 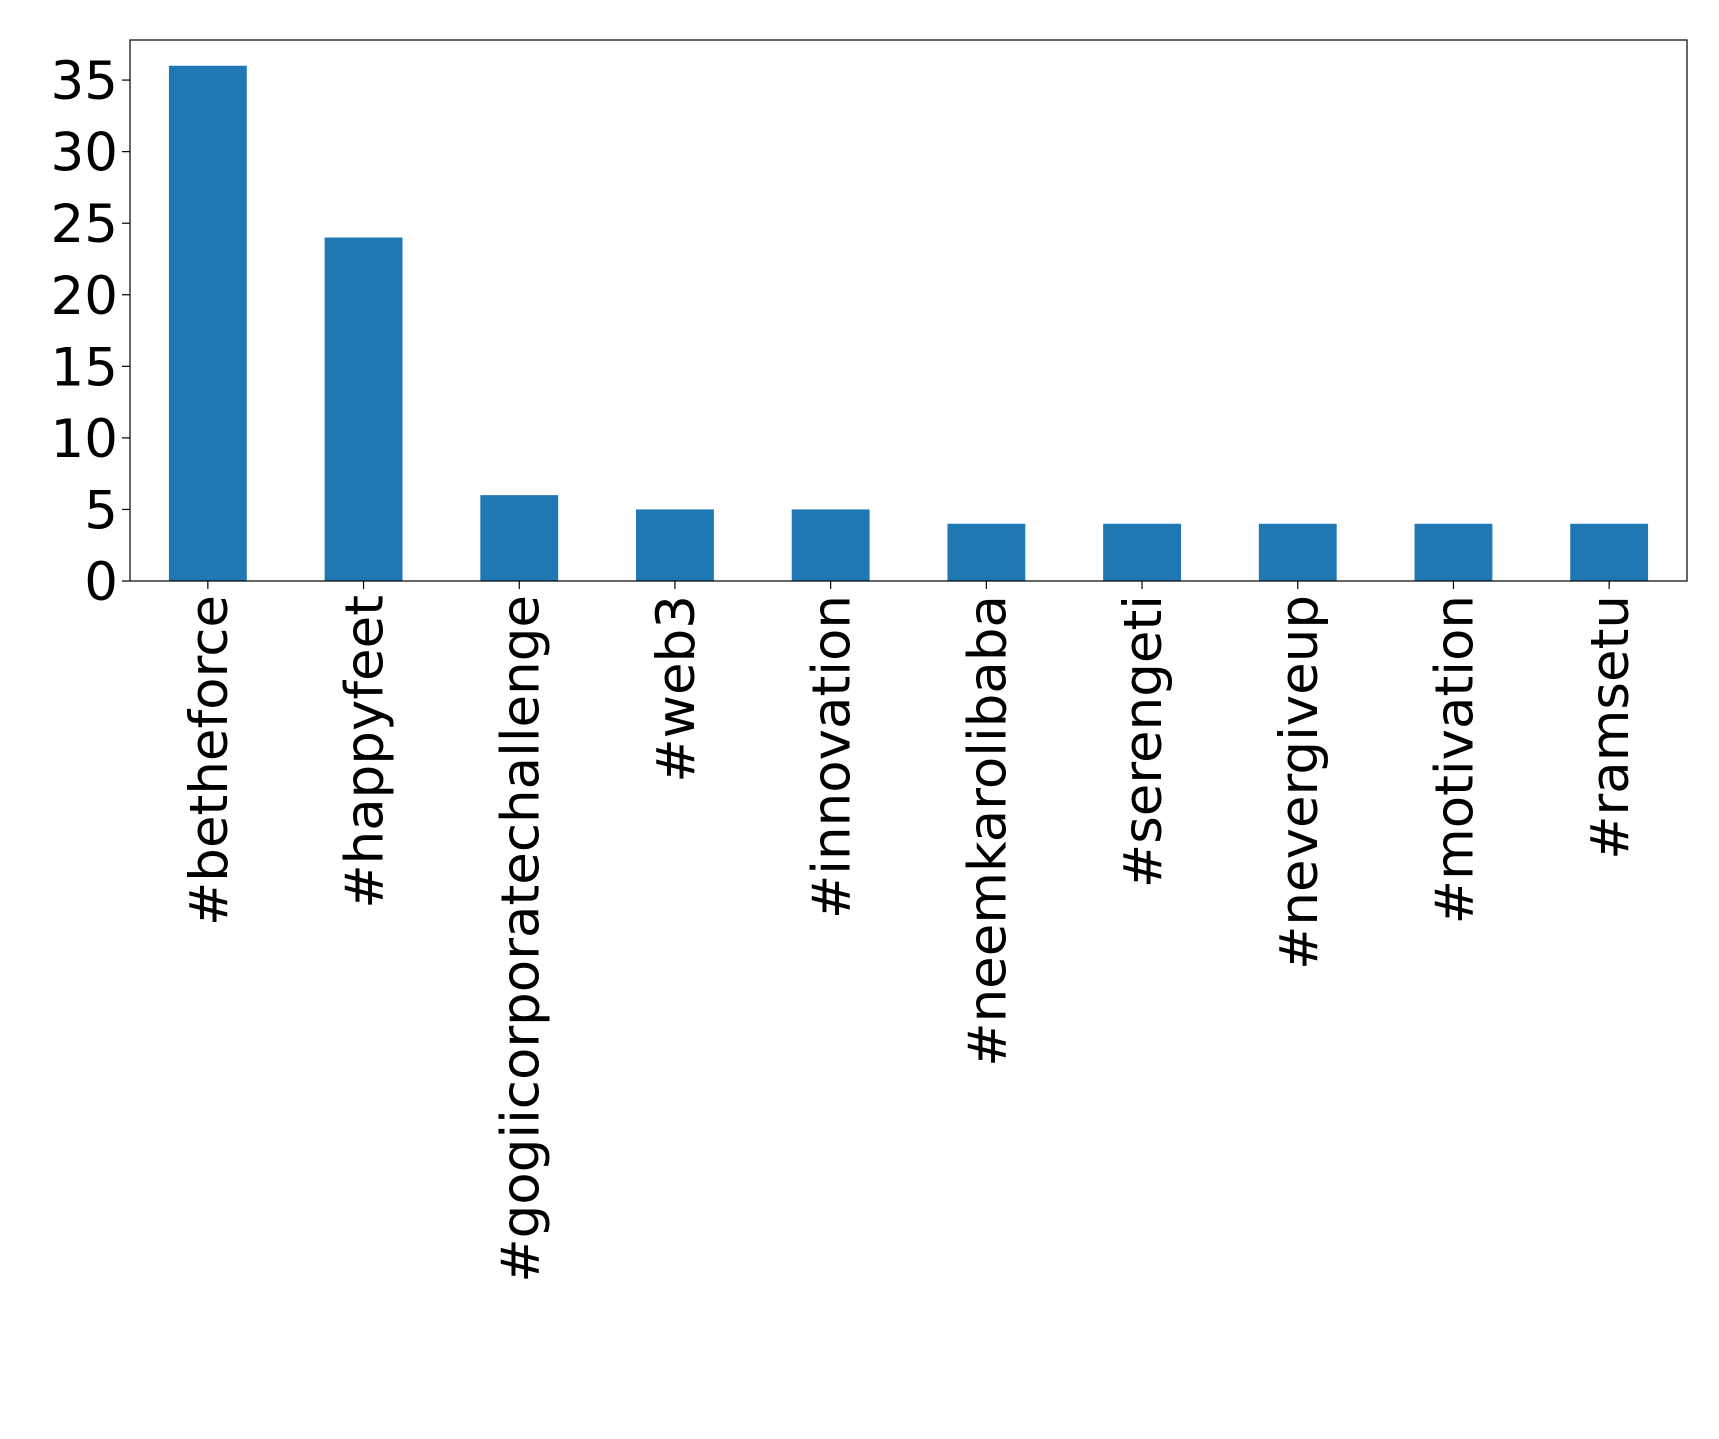 What do you see at coordinates (101, 510) in the screenshot?
I see `y-tick-label: 5` at bounding box center [101, 510].